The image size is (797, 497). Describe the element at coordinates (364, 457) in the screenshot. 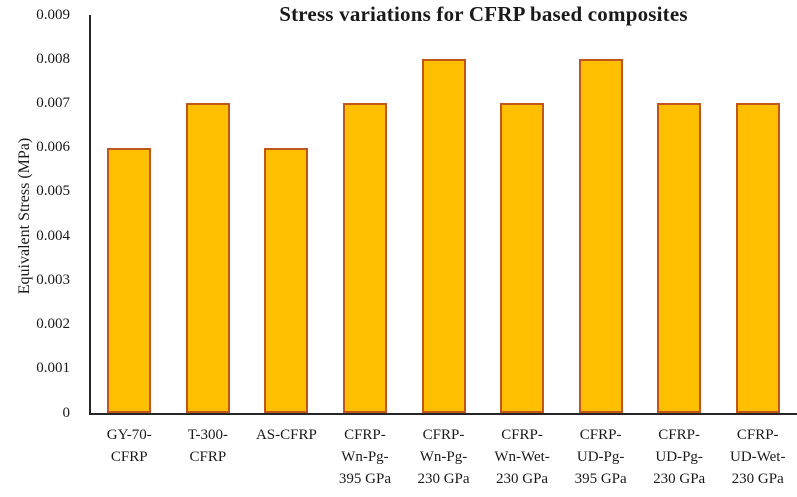

I see `x-category-label: CFRP- Wn-Pg- 395 GPa` at that location.